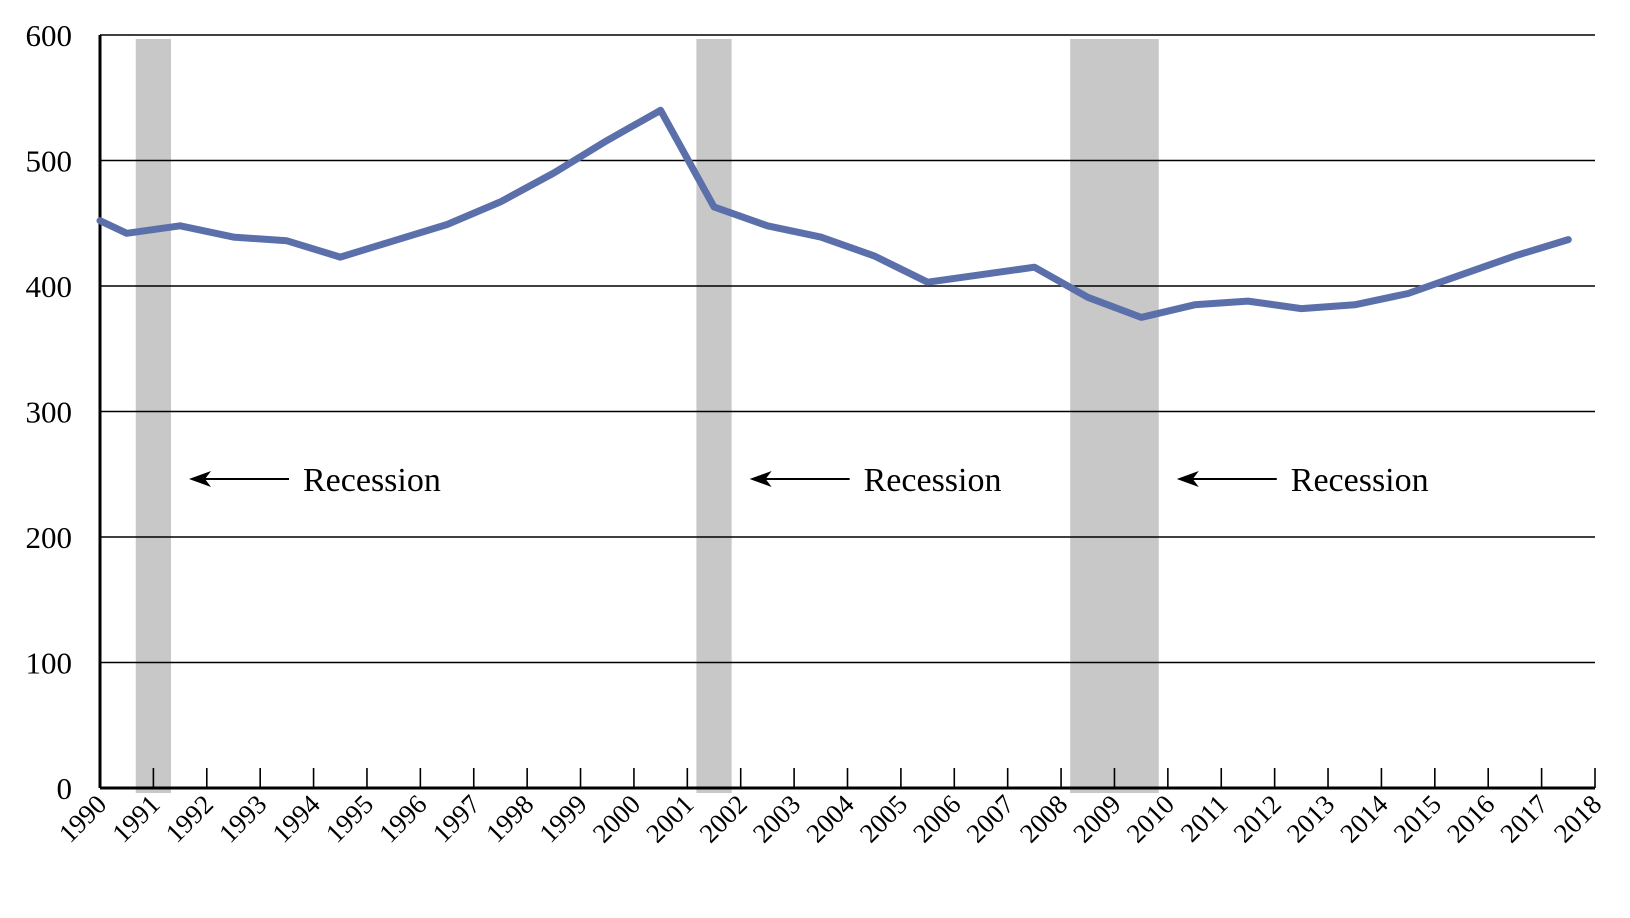  I want to click on y-tick-label: 100, so click(49, 663).